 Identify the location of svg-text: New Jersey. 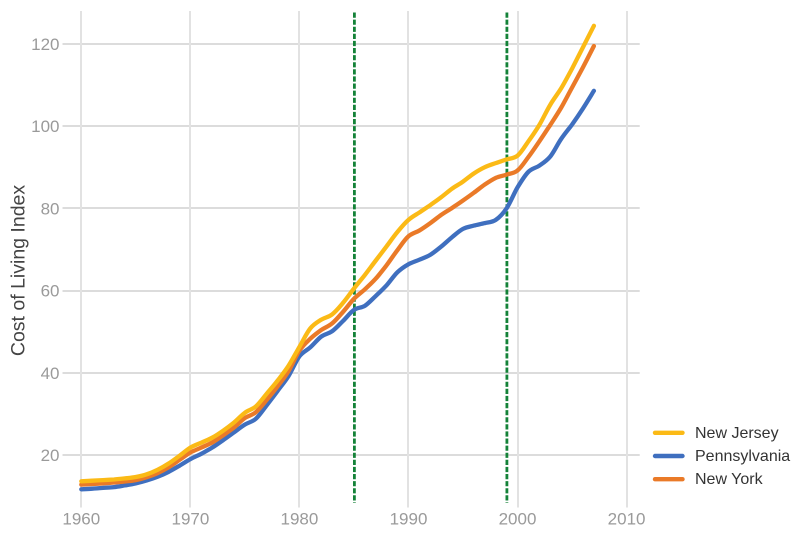
(737, 433).